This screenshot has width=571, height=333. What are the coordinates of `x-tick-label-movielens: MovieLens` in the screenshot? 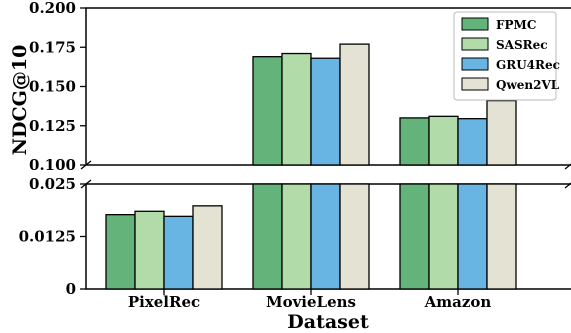 It's located at (311, 302).